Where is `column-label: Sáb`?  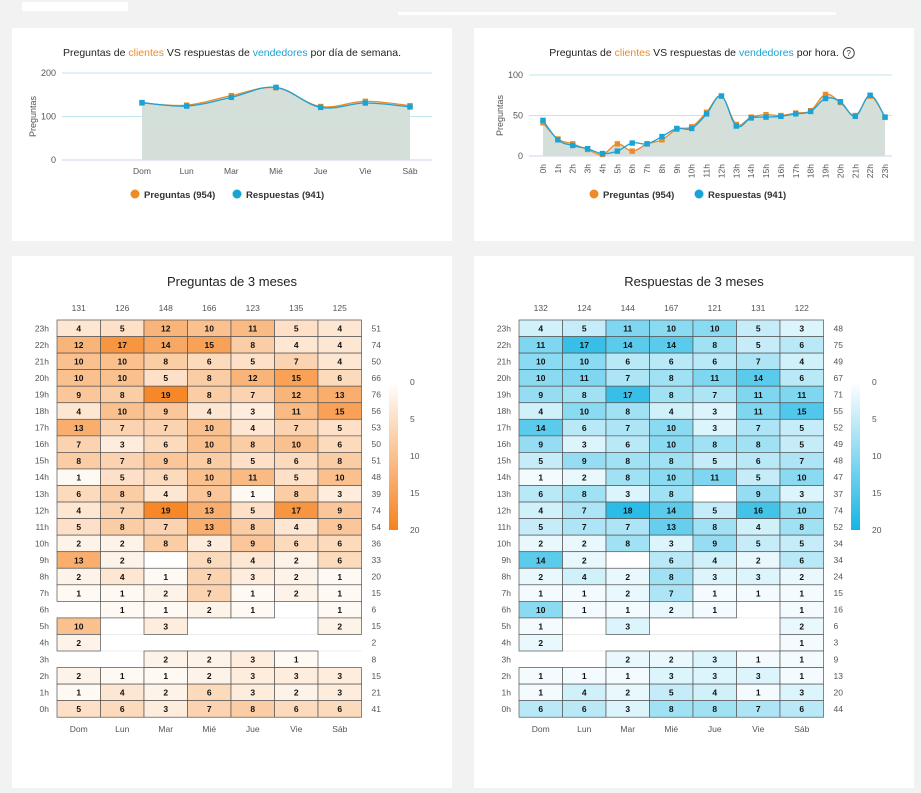
column-label: Sáb is located at coordinates (801, 729).